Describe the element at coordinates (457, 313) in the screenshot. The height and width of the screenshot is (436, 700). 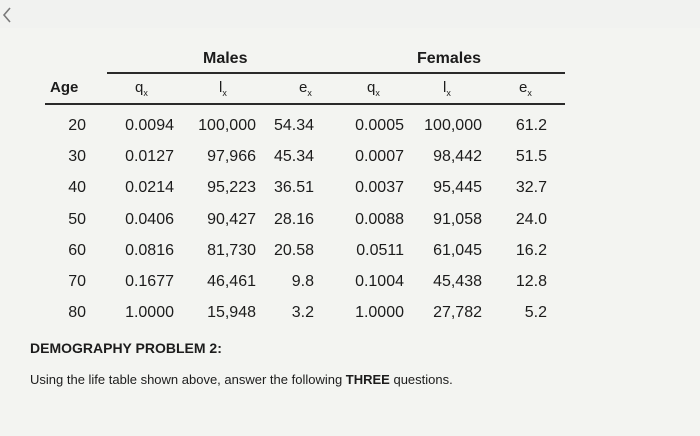
I see `table-cell: 27,782` at that location.